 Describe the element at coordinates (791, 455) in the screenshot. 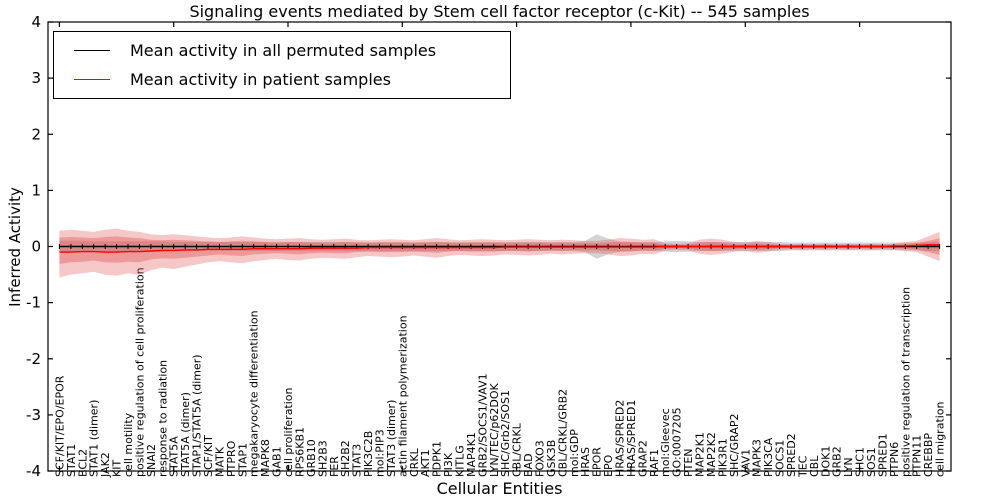

I see `x-tick-label: SPRED2` at that location.